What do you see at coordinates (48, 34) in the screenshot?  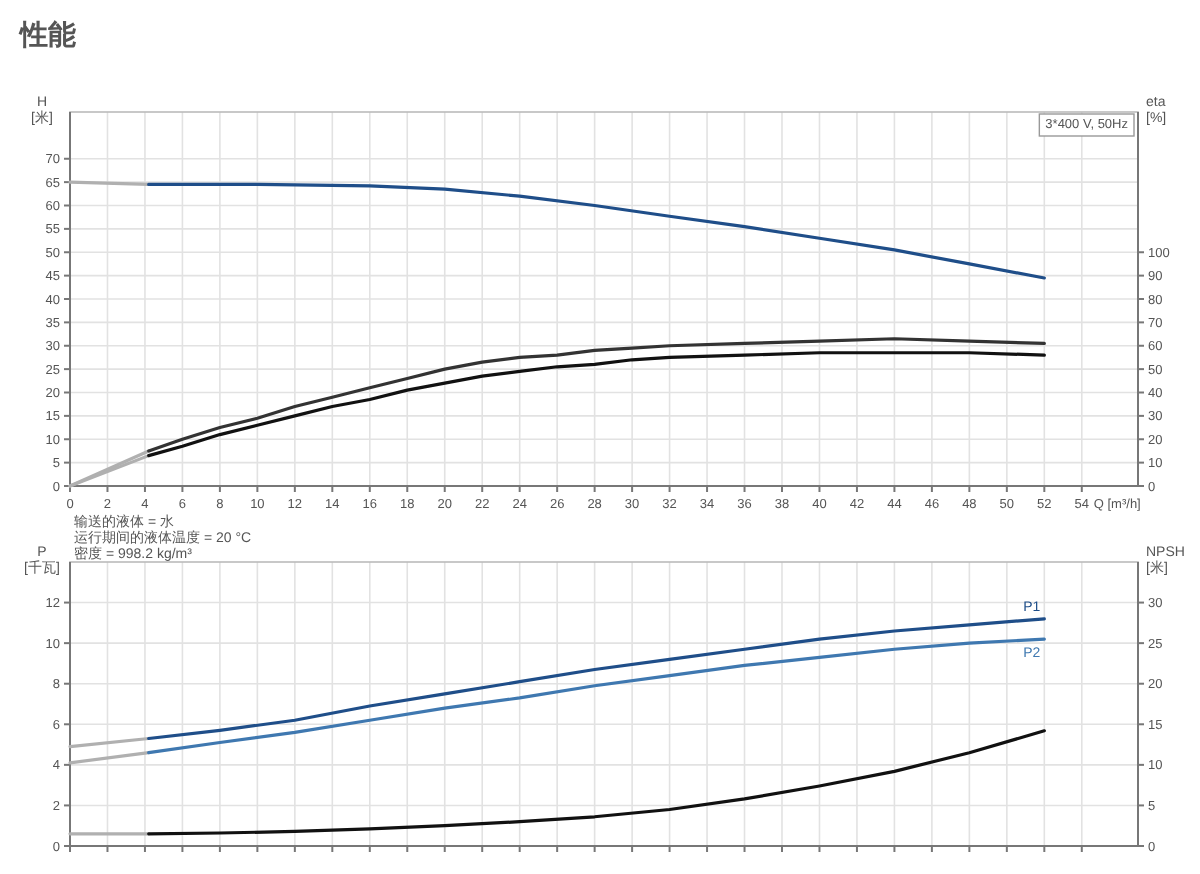 I see `chart-title: 性能` at bounding box center [48, 34].